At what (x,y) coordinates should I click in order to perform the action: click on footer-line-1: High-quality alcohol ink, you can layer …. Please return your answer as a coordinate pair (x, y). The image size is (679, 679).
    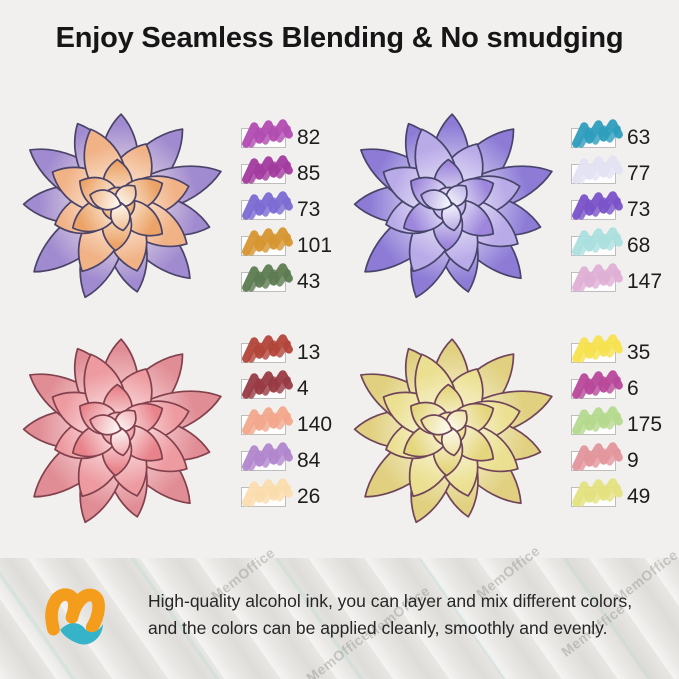
    Looking at the image, I should click on (390, 601).